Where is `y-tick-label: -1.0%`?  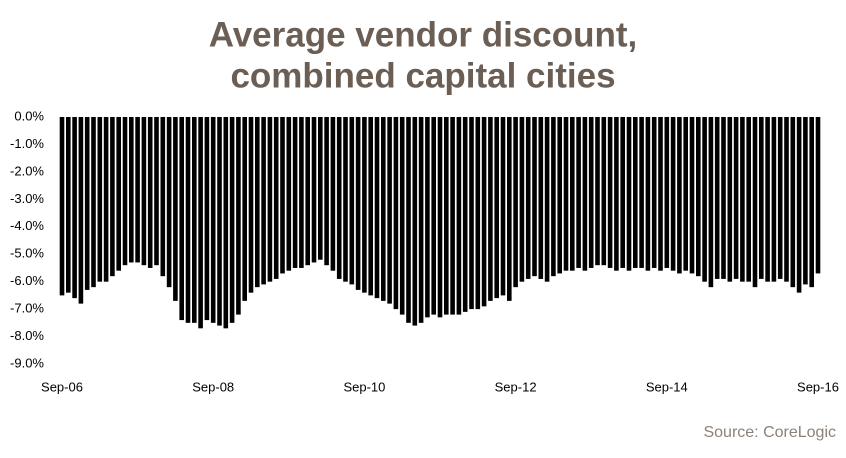
y-tick-label: -1.0% is located at coordinates (27, 143).